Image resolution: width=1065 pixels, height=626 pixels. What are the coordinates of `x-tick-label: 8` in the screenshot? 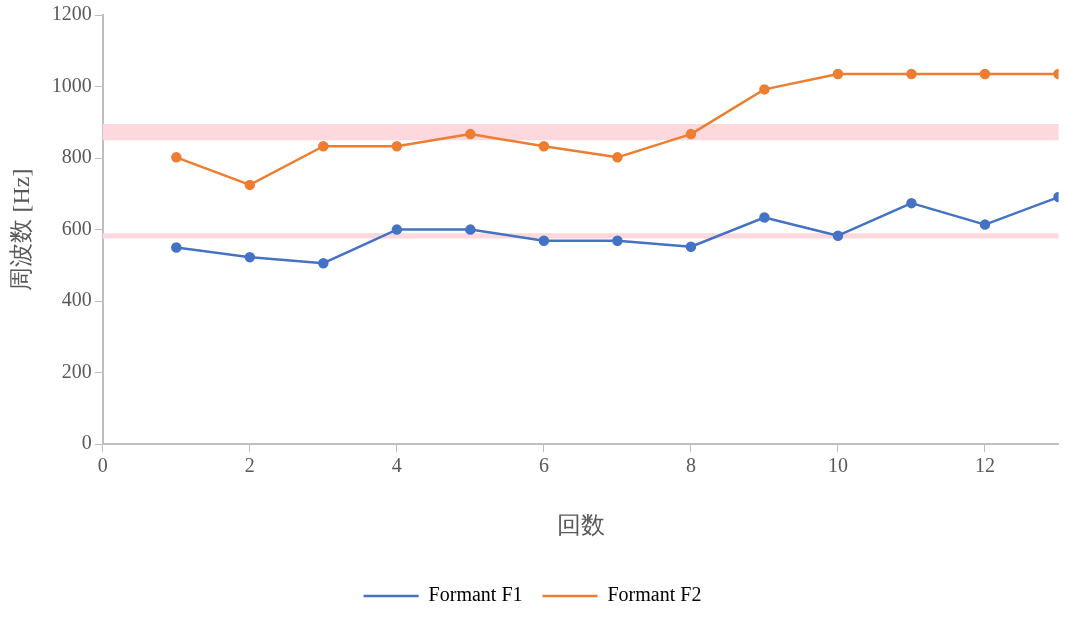 It's located at (690, 465).